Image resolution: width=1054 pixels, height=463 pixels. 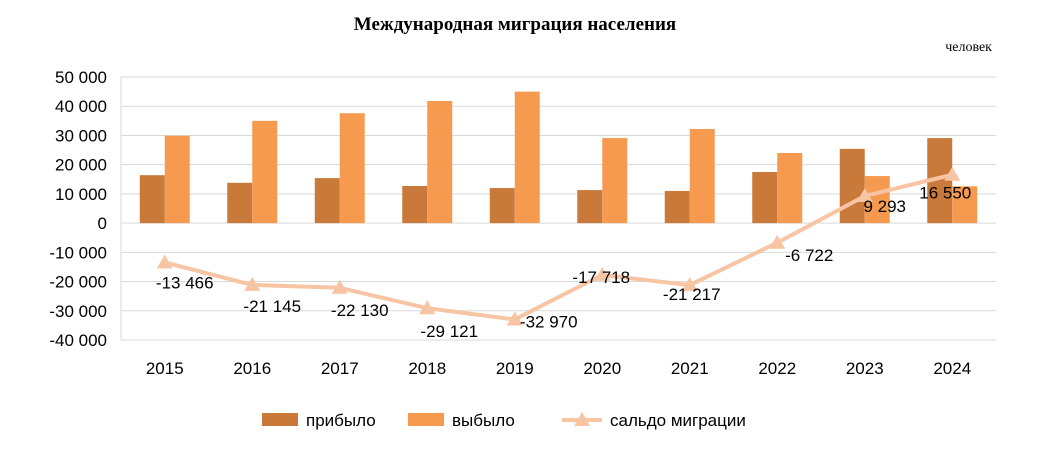 What do you see at coordinates (165, 368) in the screenshot?
I see `x-tick-label: 2015` at bounding box center [165, 368].